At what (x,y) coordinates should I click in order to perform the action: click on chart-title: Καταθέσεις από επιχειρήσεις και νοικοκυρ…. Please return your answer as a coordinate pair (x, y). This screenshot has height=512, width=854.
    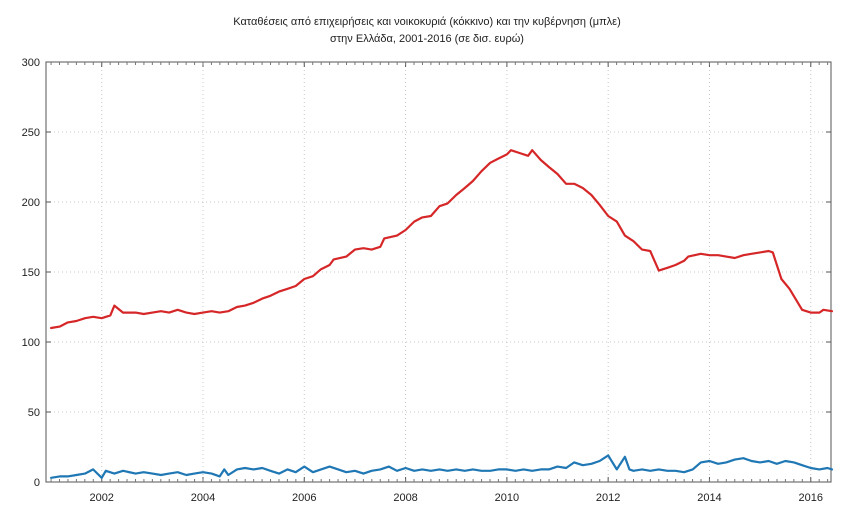
    Looking at the image, I should click on (427, 22).